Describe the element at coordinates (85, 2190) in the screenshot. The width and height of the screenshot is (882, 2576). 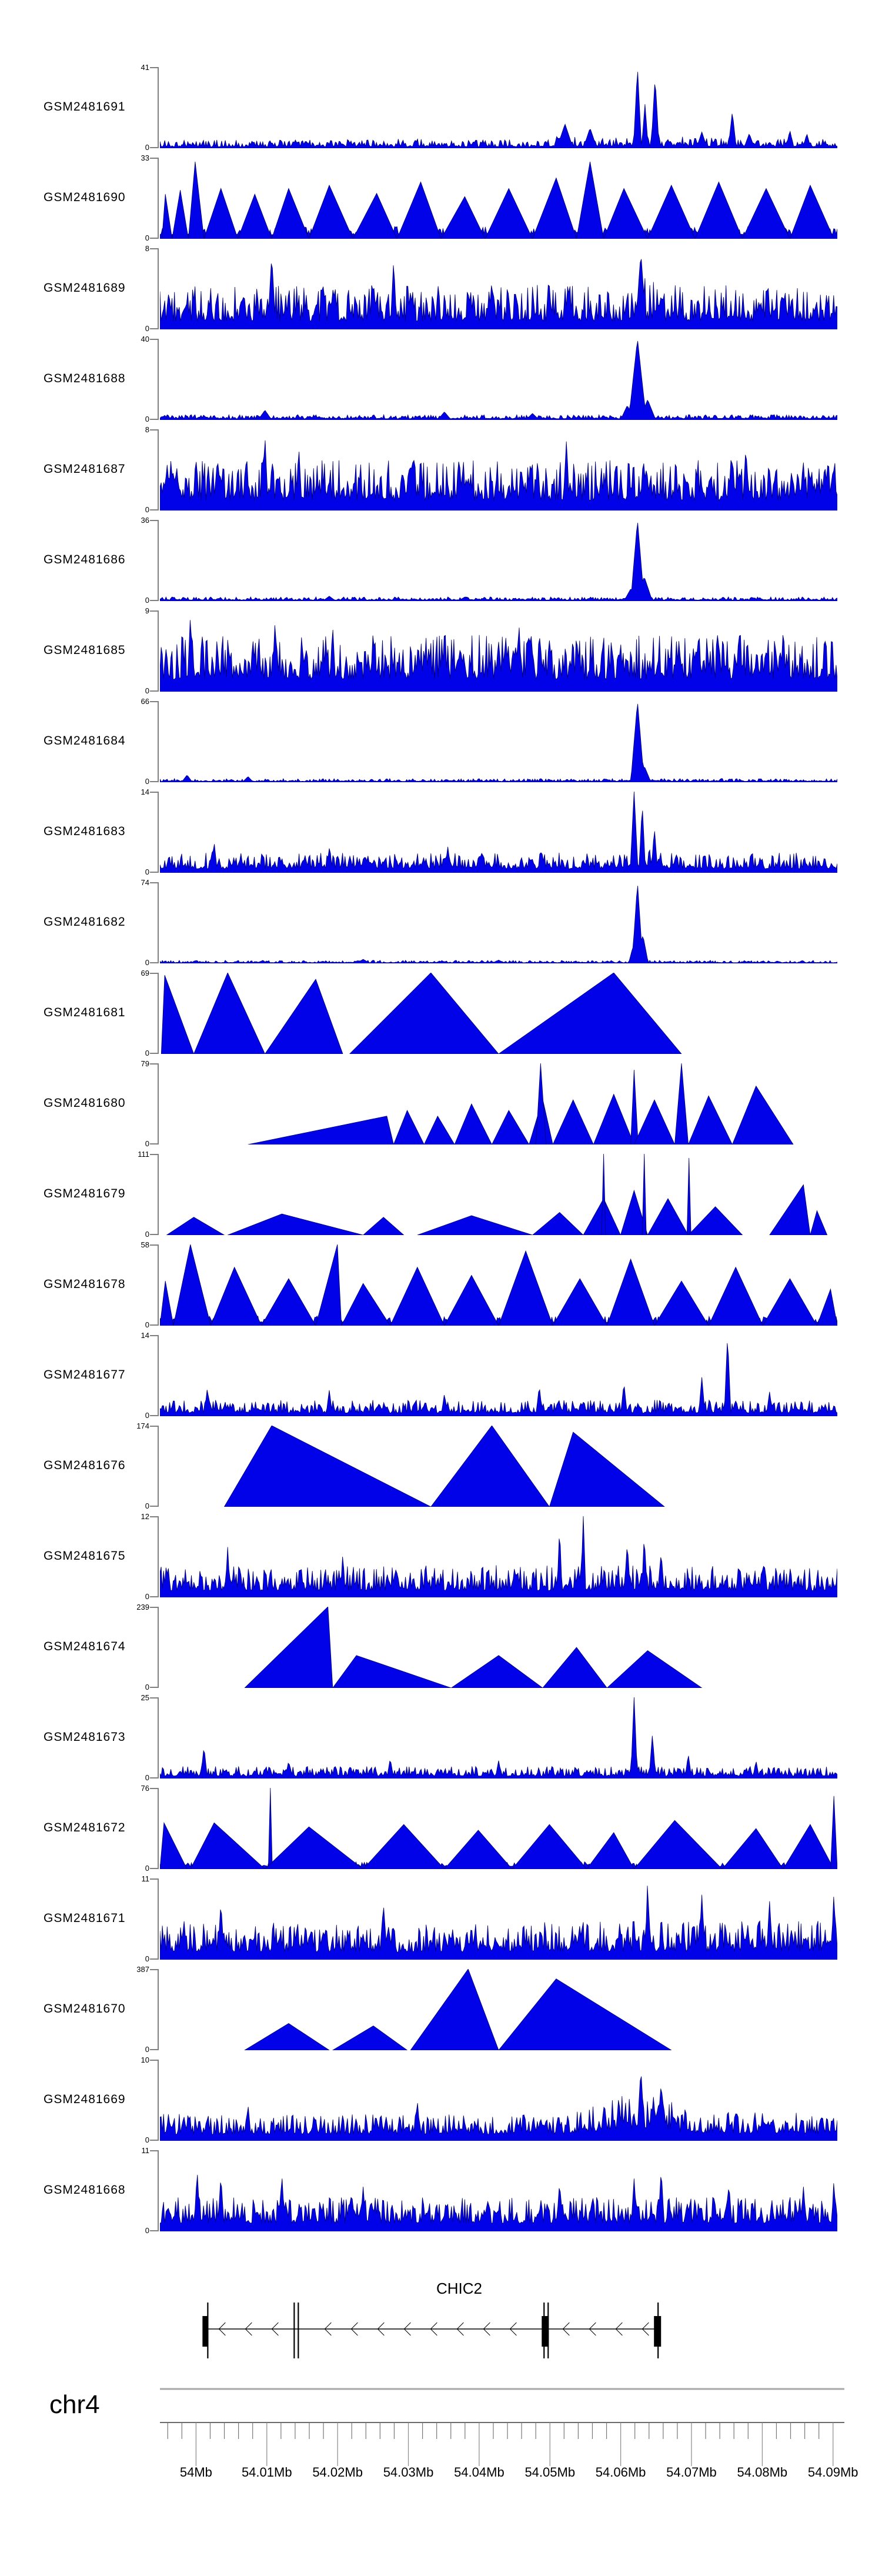
I see `track-label: GSM2481668` at that location.